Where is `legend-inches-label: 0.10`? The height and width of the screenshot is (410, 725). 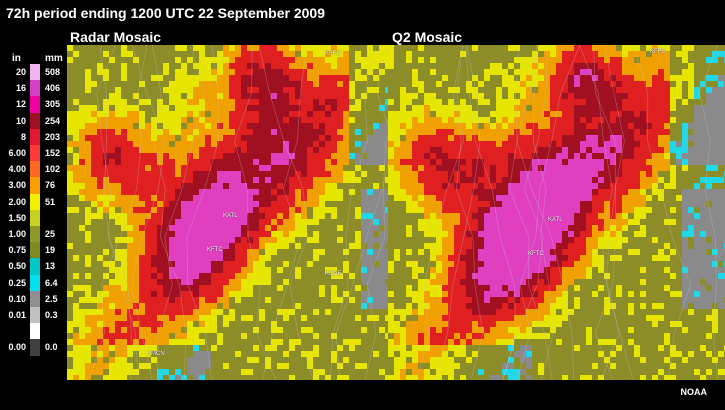
legend-inches-label: 0.10 is located at coordinates (17, 298).